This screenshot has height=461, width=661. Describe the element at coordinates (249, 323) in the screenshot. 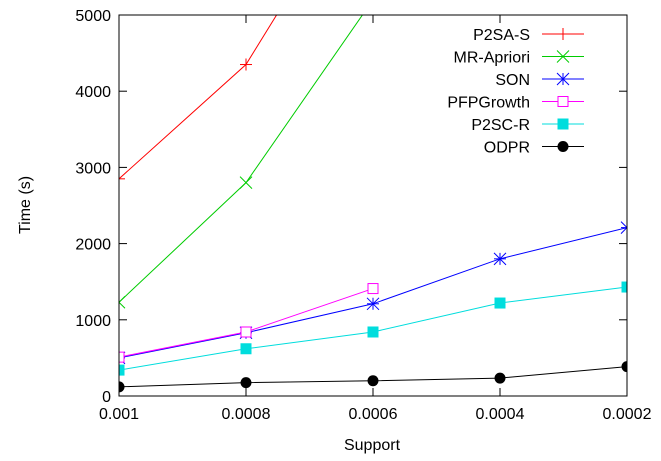

I see `series-pfpgrowth` at that location.